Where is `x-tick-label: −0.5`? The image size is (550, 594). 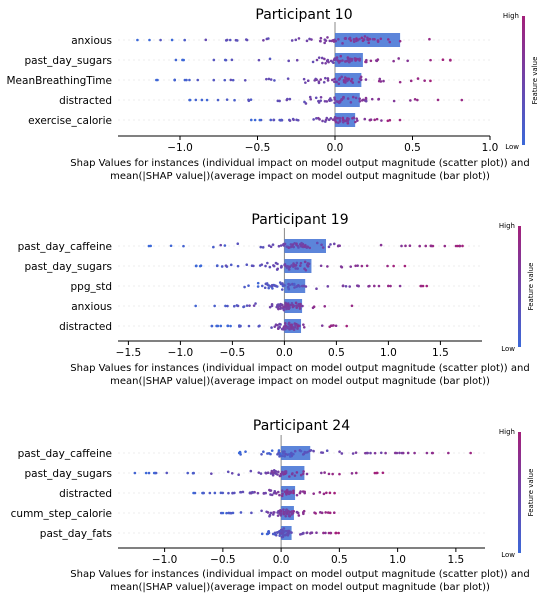
x-tick-label: −0.5 is located at coordinates (233, 353).